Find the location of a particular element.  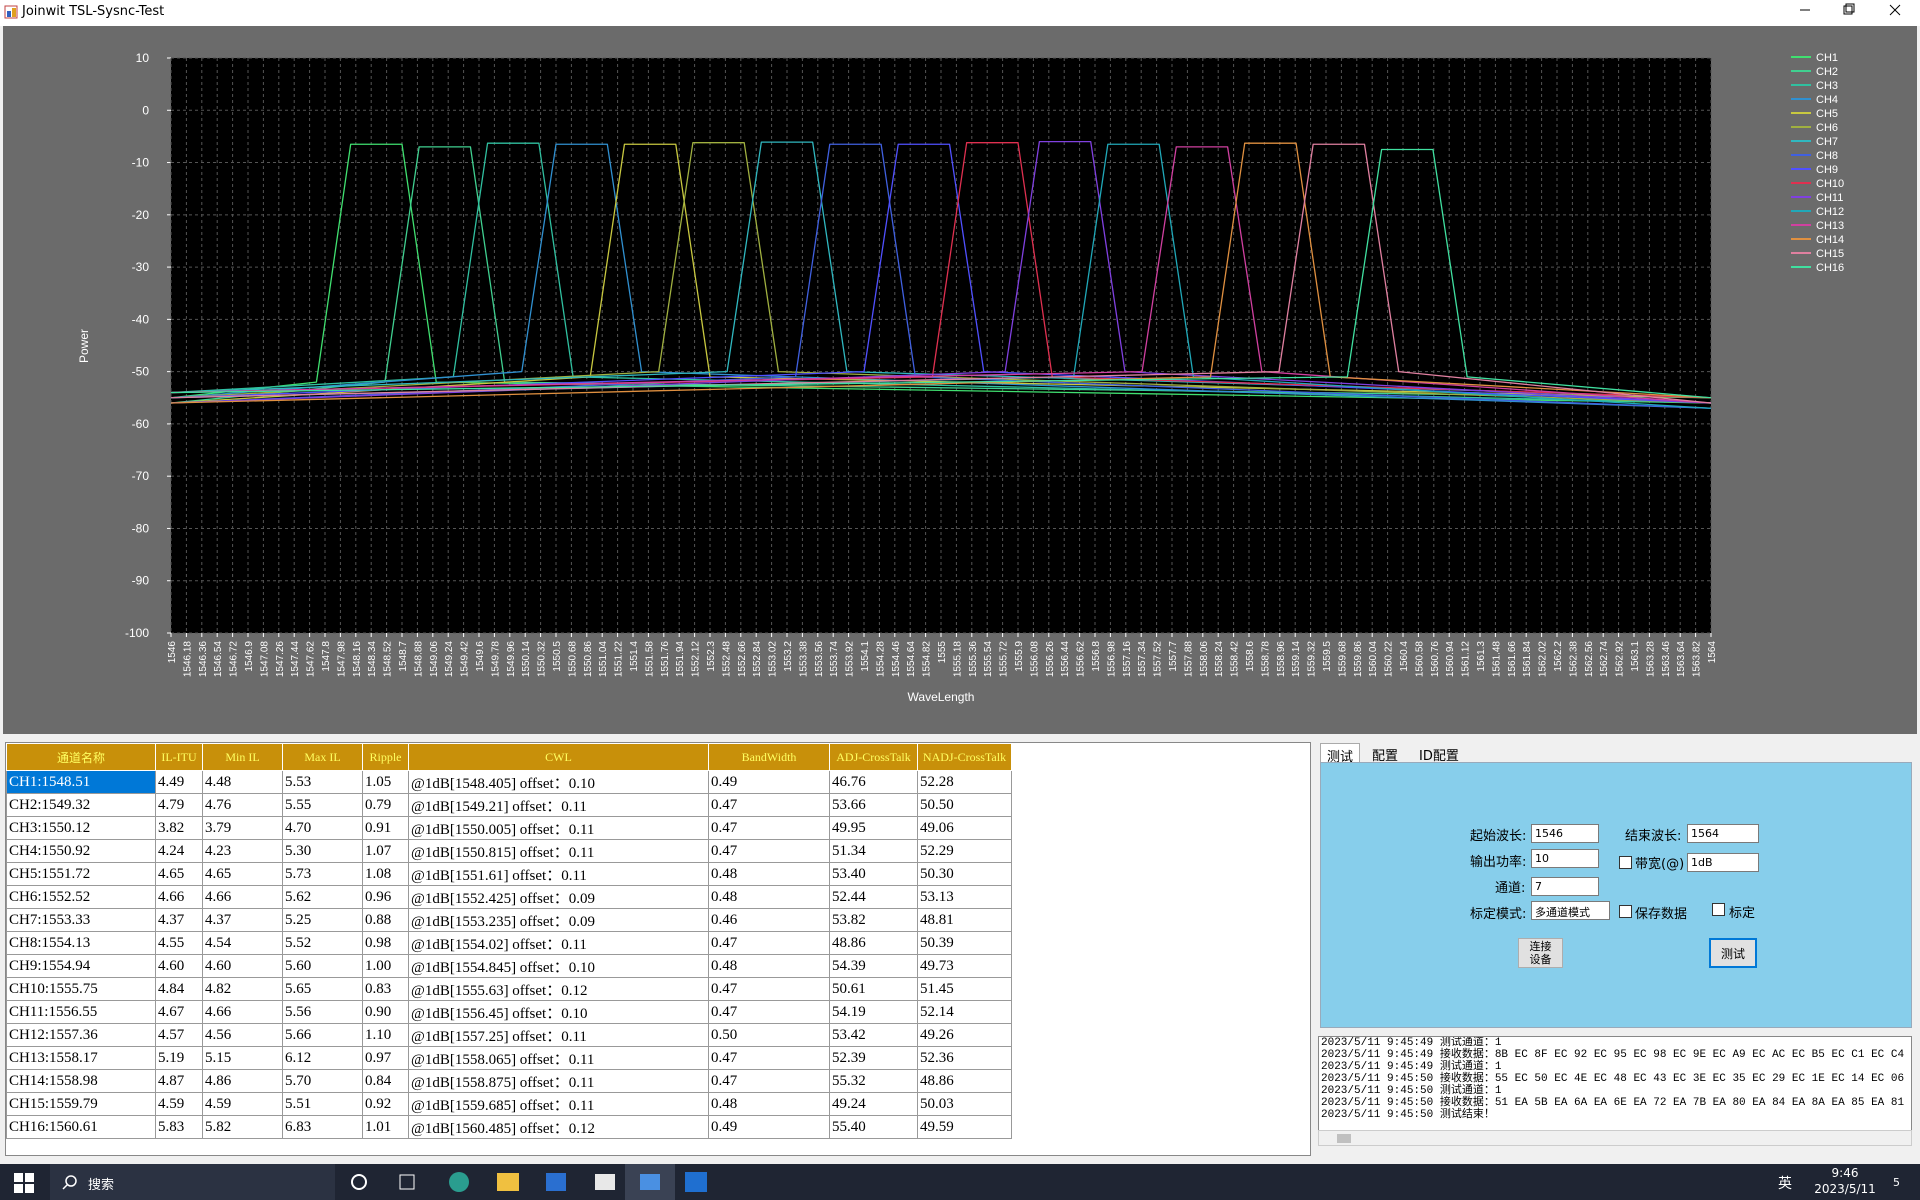

table-cell: 0.98 is located at coordinates (385, 943).